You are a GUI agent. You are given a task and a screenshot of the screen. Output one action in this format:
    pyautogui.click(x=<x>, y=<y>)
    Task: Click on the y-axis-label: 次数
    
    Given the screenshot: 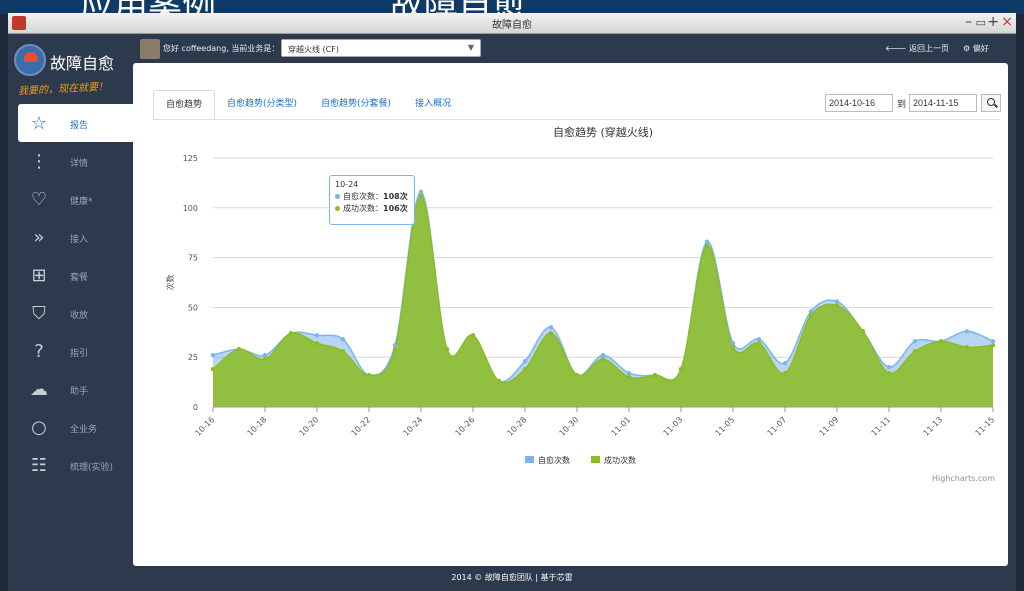 What is the action you would take?
    pyautogui.click(x=170, y=283)
    